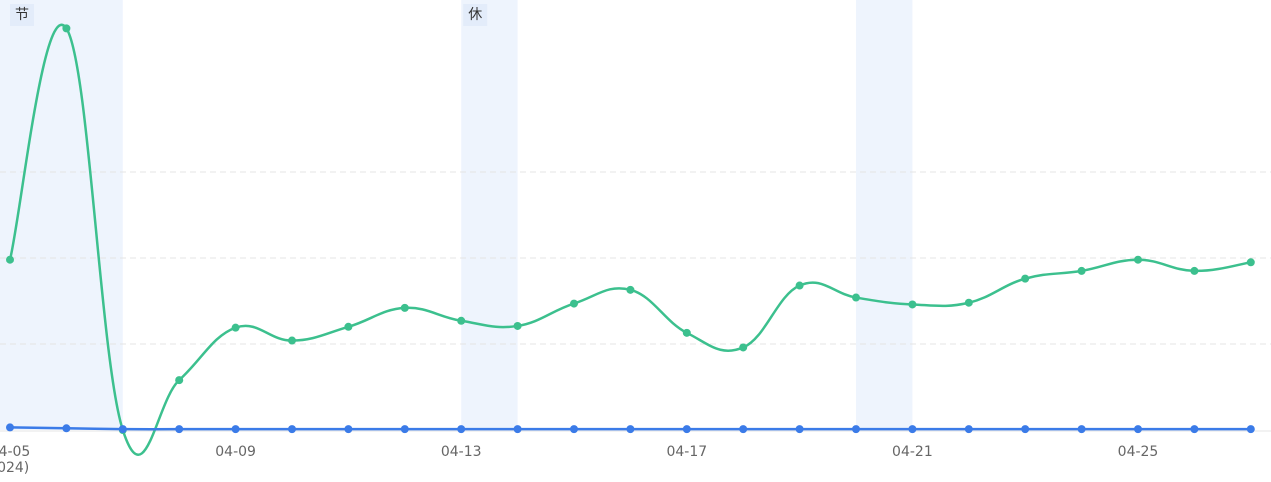  I want to click on x-tick-label: 04-09, so click(235, 452).